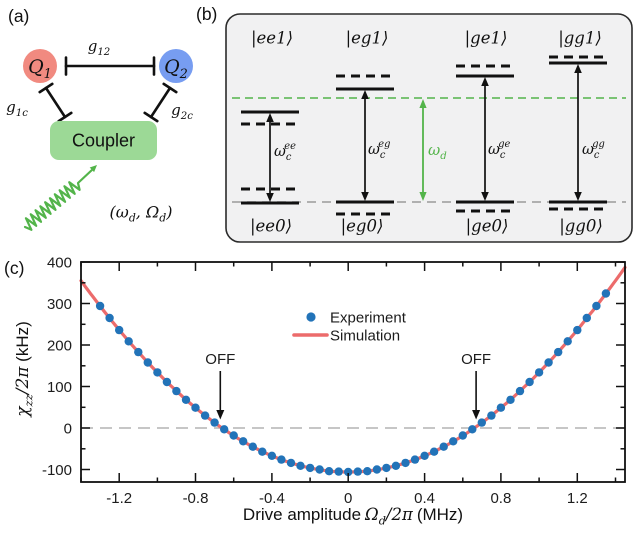 The image size is (639, 537). Describe the element at coordinates (365, 94) in the screenshot. I see `eg-arrowhead-up` at that location.